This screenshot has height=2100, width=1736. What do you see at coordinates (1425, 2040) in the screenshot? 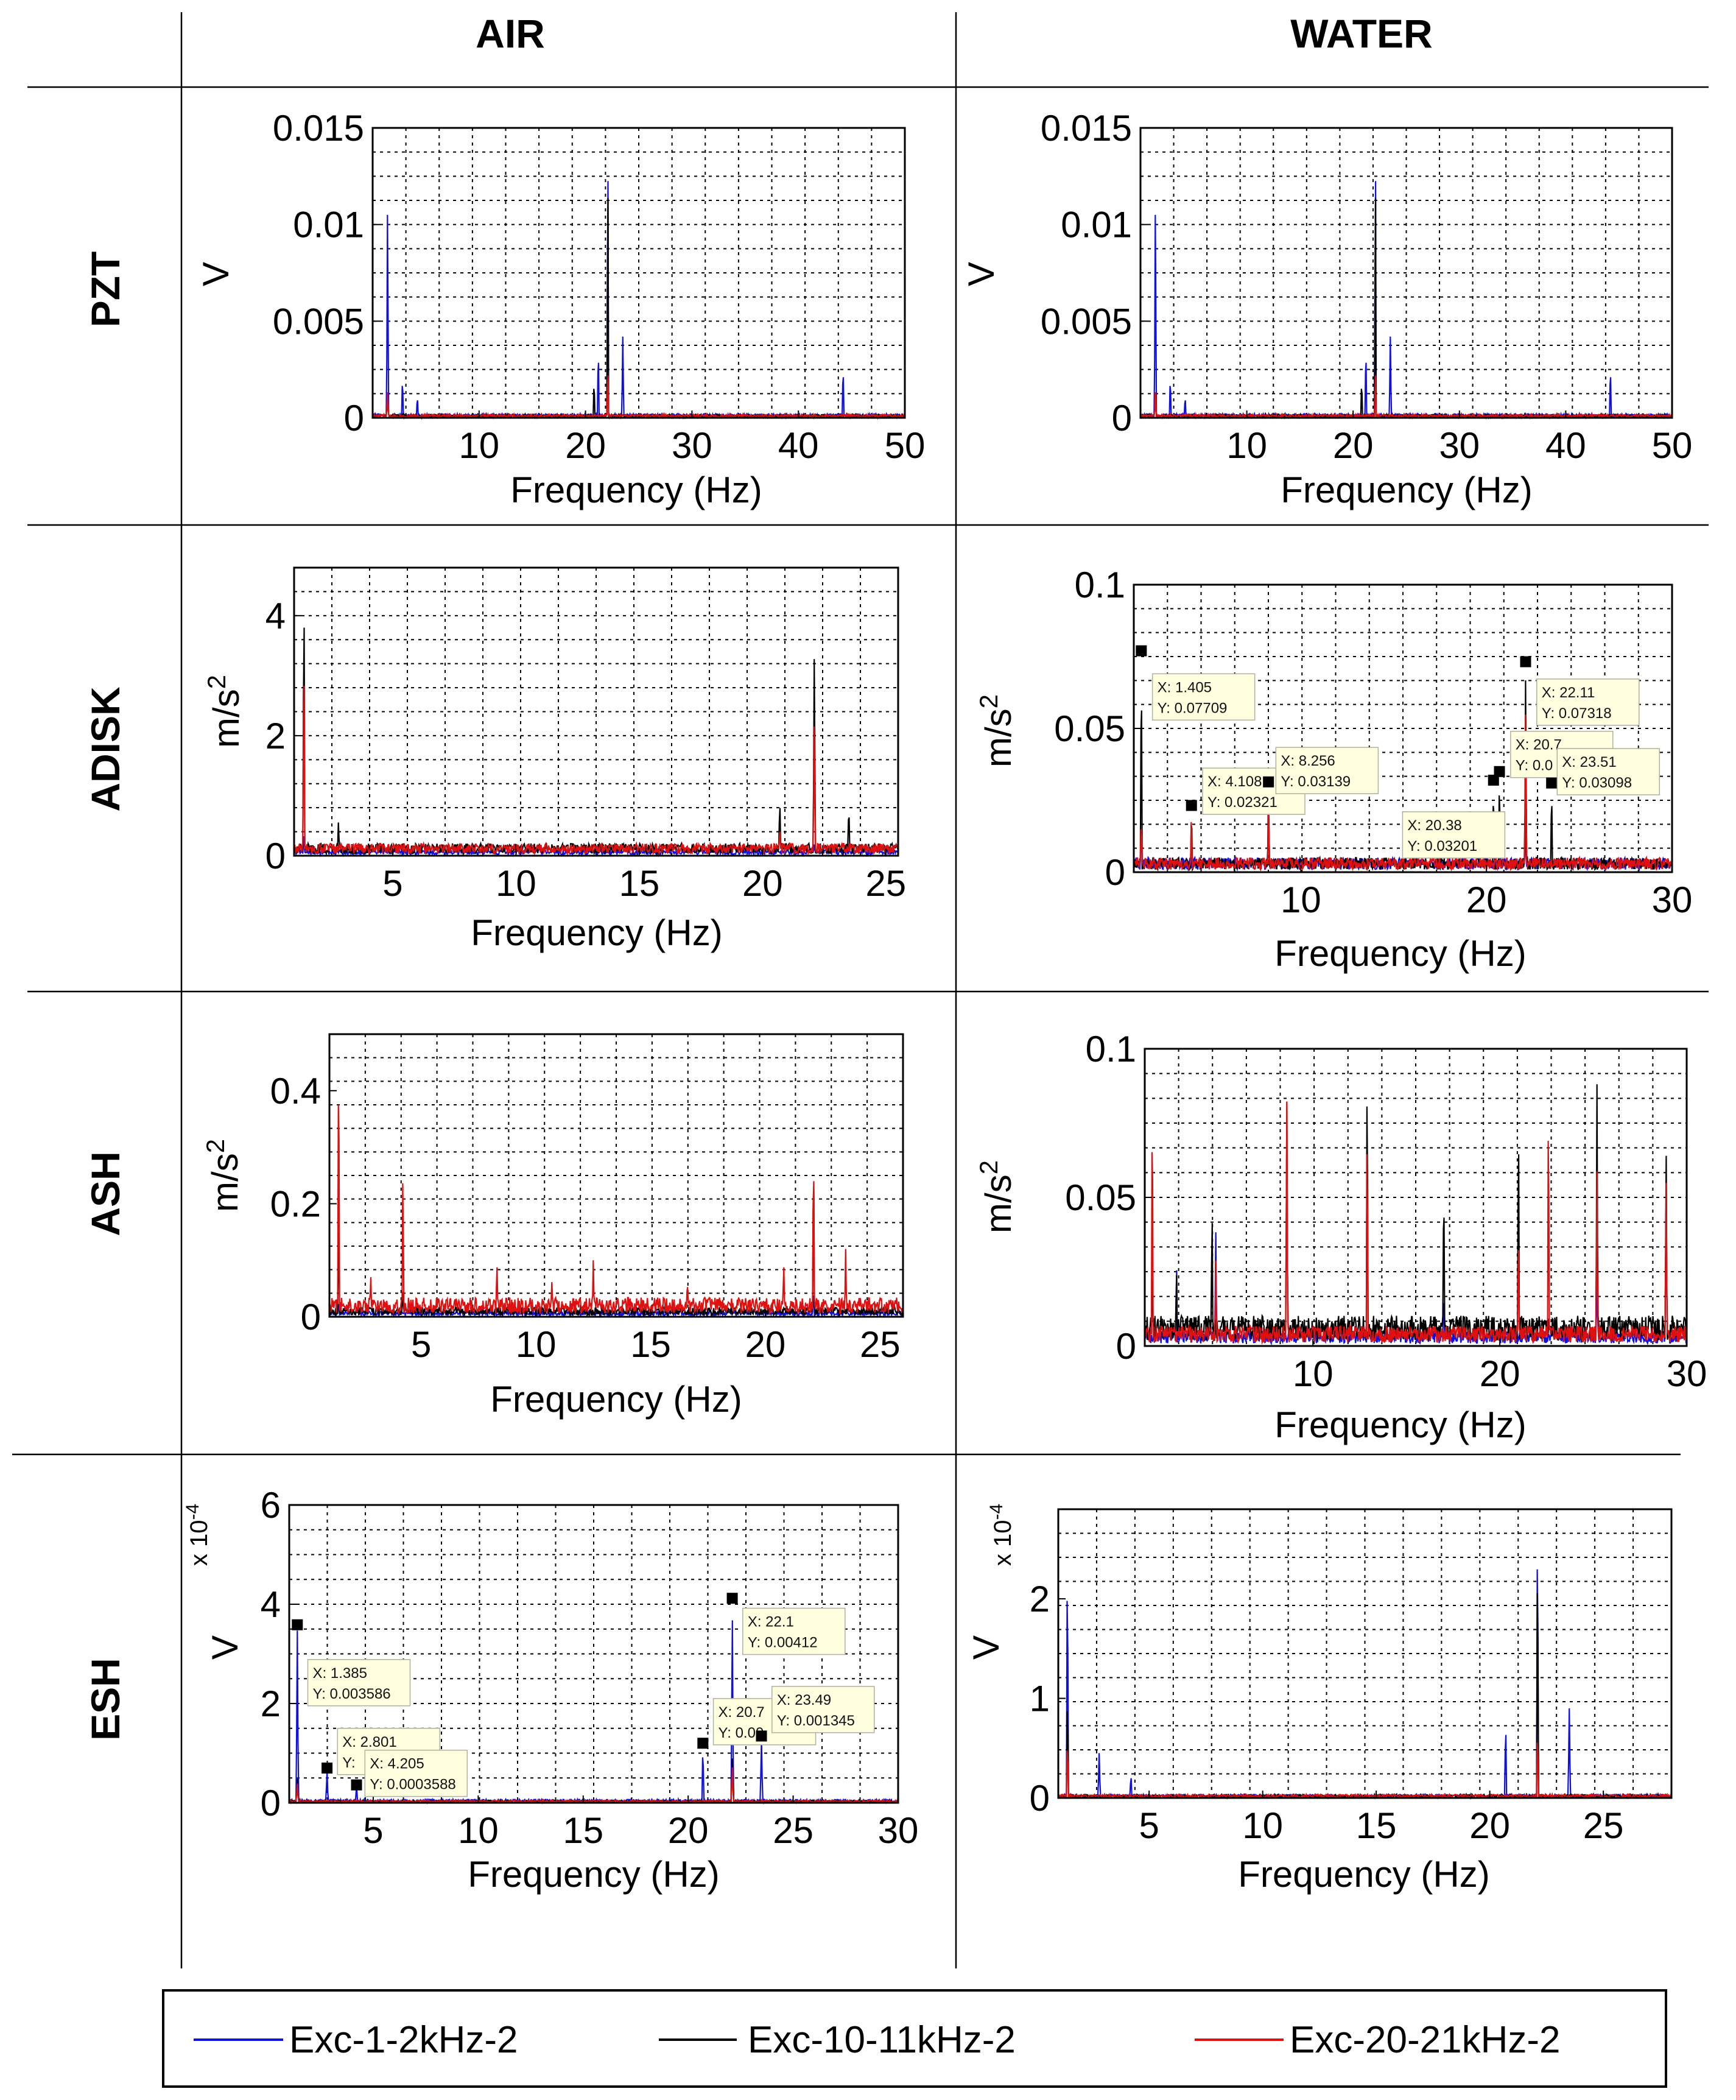
I see `legend-label-exc-20-21khz: Exc-20-21kHz-2` at bounding box center [1425, 2040].